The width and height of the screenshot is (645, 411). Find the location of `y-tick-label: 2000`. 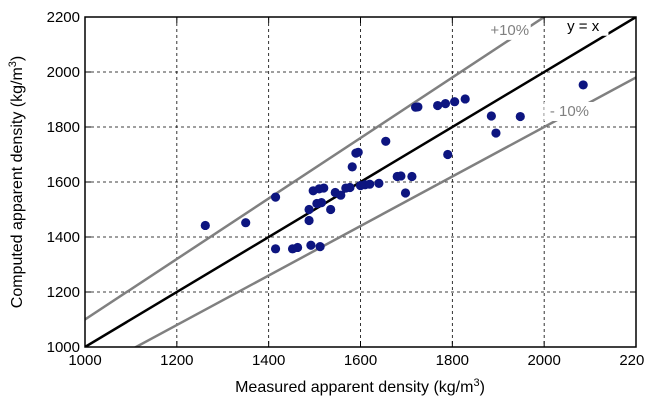

y-tick-label: 2000 is located at coordinates (63, 72).